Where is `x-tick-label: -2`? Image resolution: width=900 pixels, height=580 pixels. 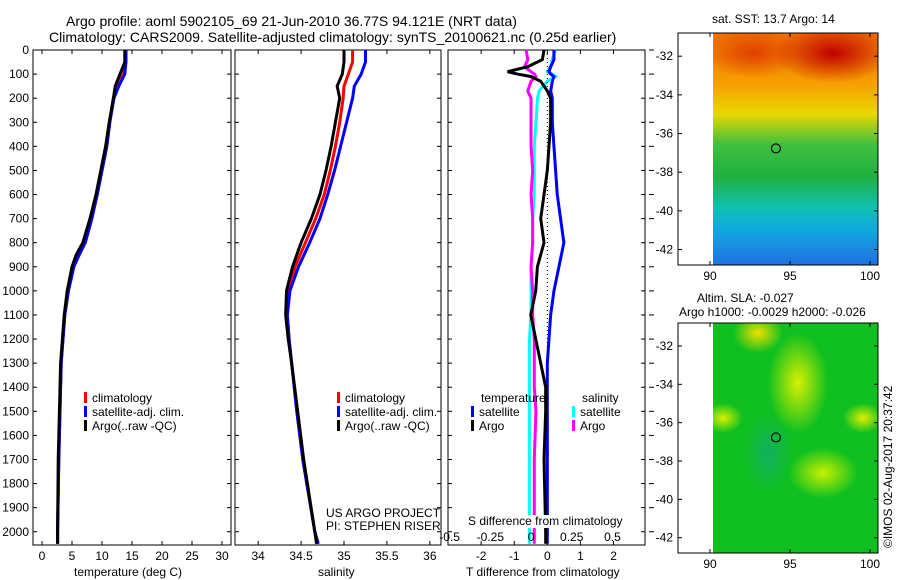 x-tick-label: -2 is located at coordinates (481, 556).